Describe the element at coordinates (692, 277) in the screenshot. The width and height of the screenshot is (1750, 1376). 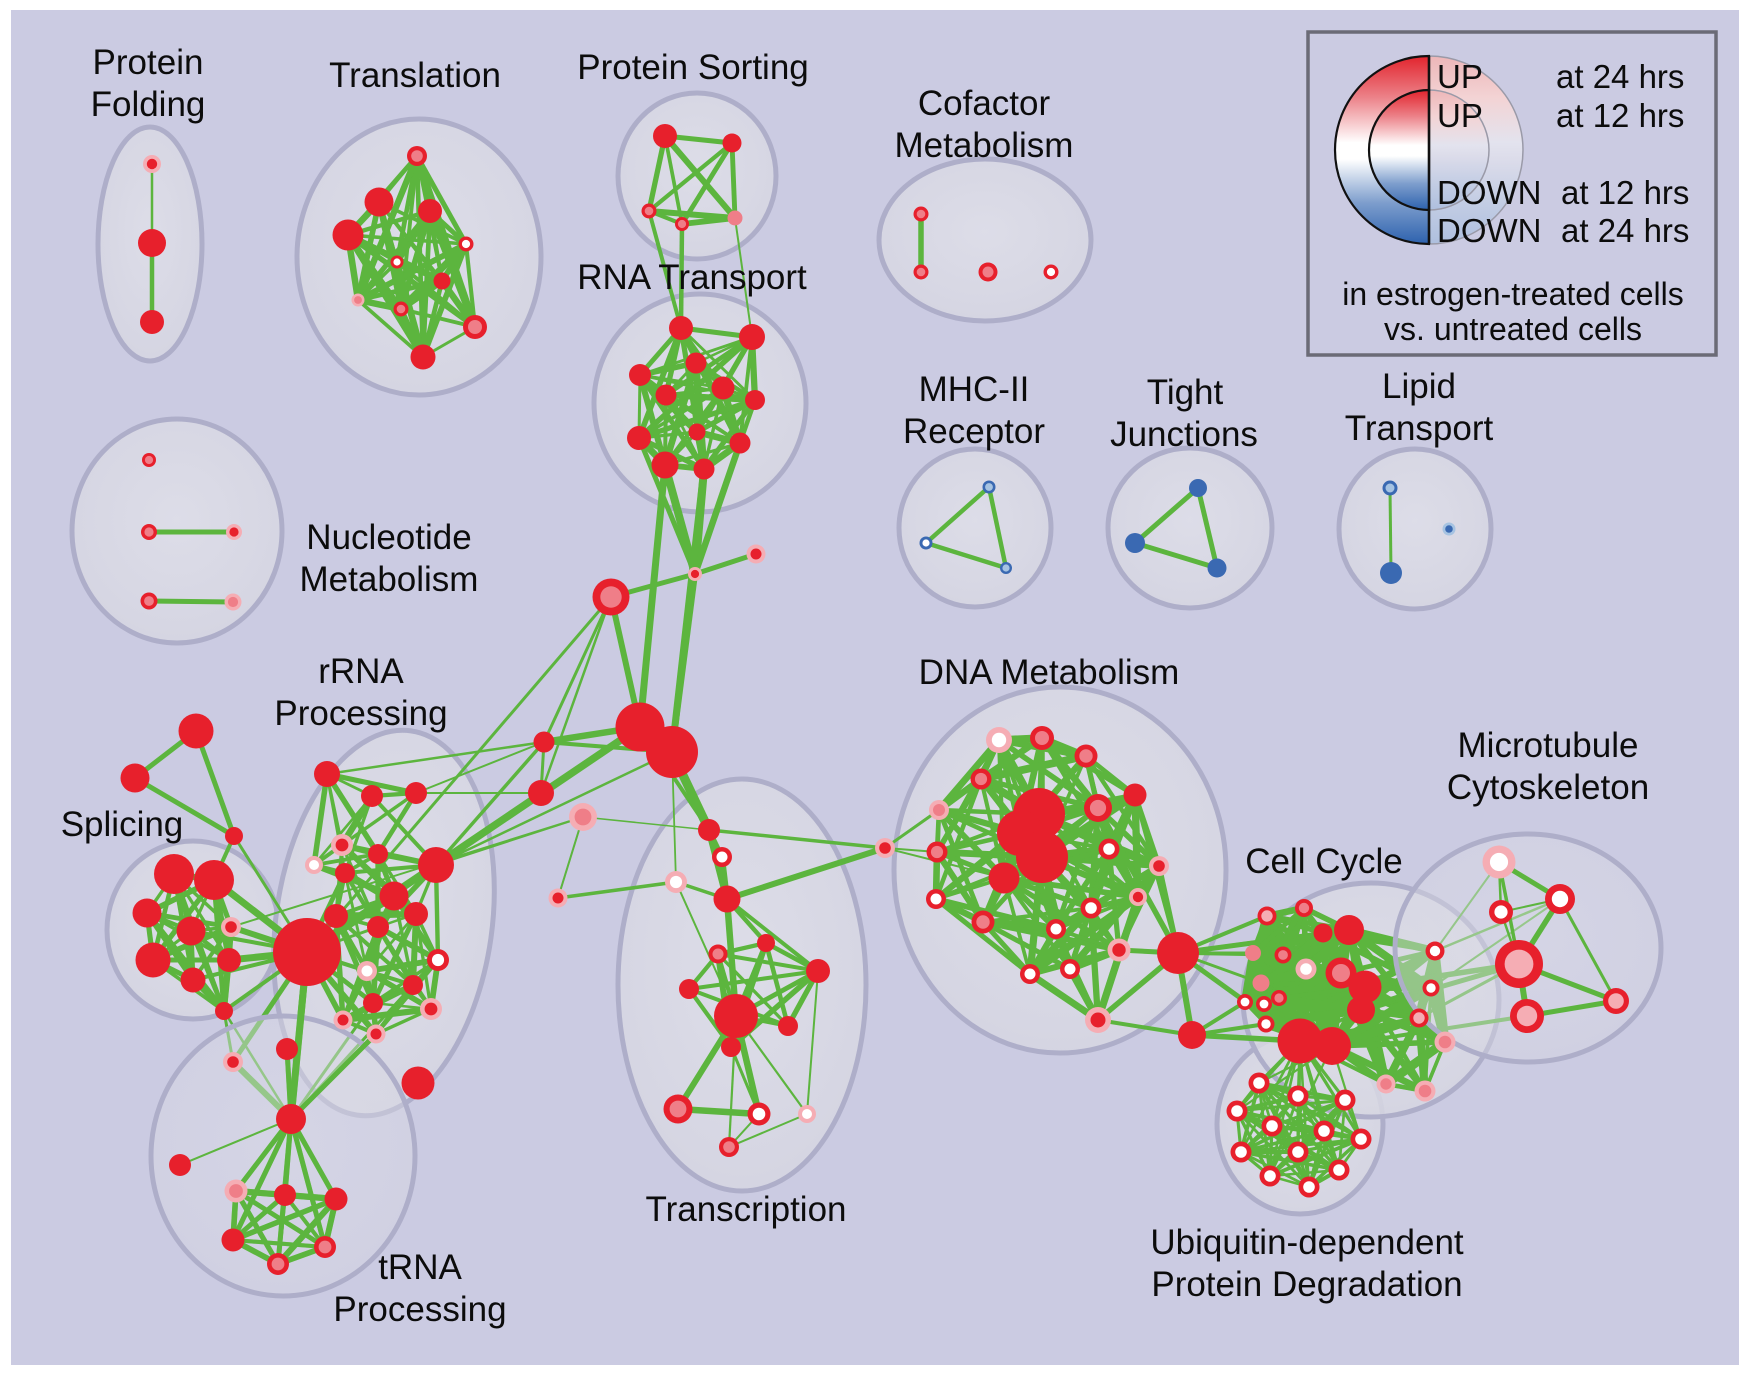
I see `svg-text: RNA Transport` at that location.